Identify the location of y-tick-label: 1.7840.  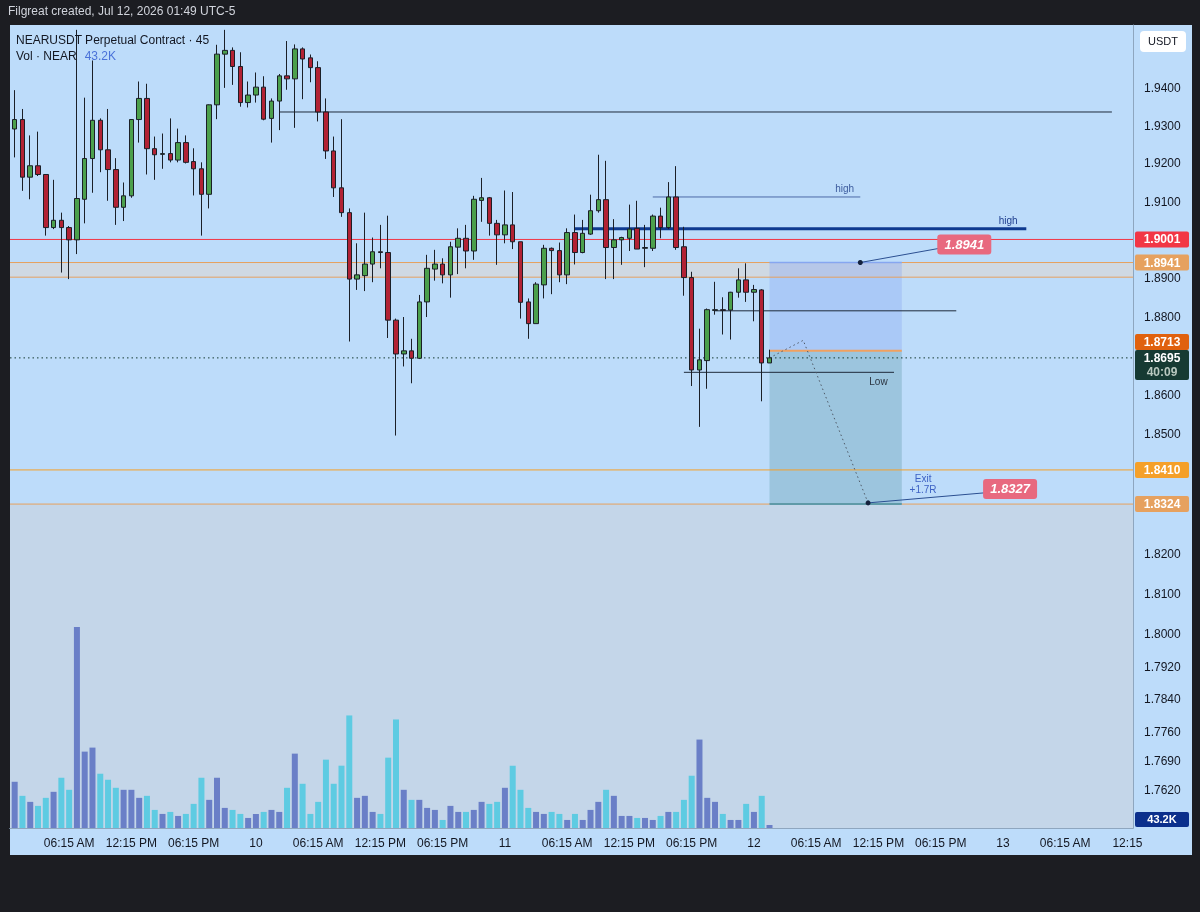
(1163, 699).